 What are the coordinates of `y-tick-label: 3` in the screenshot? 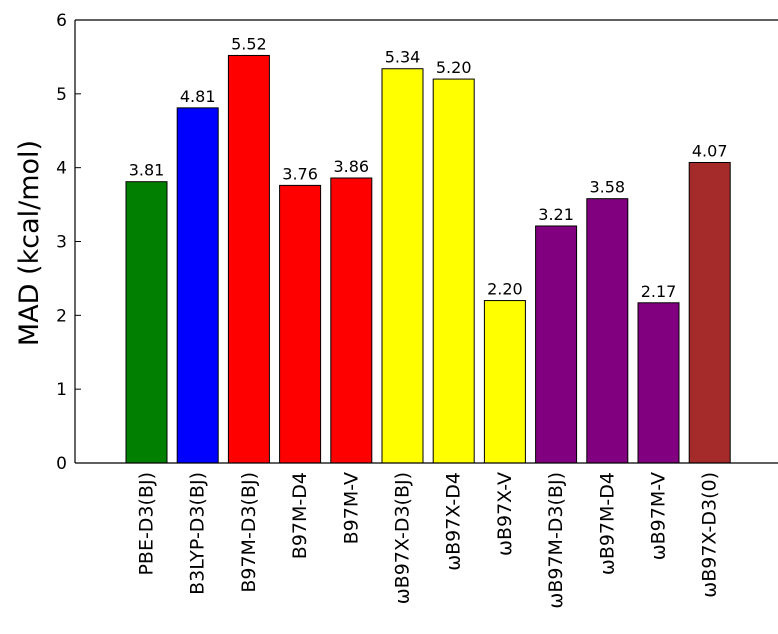 It's located at (61, 243).